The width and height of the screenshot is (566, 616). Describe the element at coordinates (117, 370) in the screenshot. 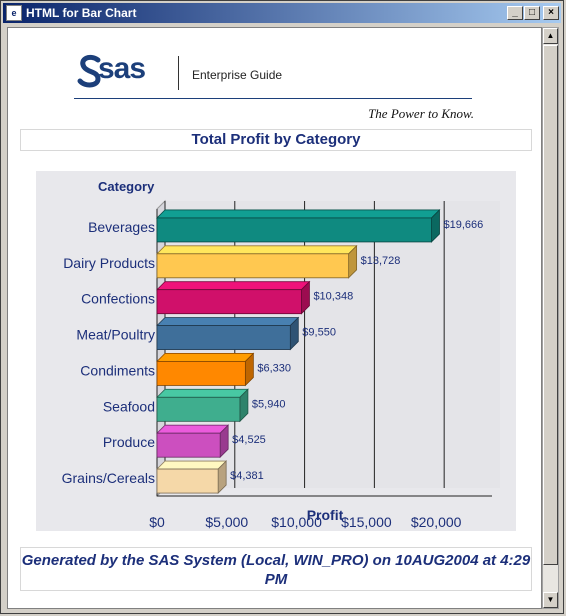

I see `category-label: Condiments` at that location.